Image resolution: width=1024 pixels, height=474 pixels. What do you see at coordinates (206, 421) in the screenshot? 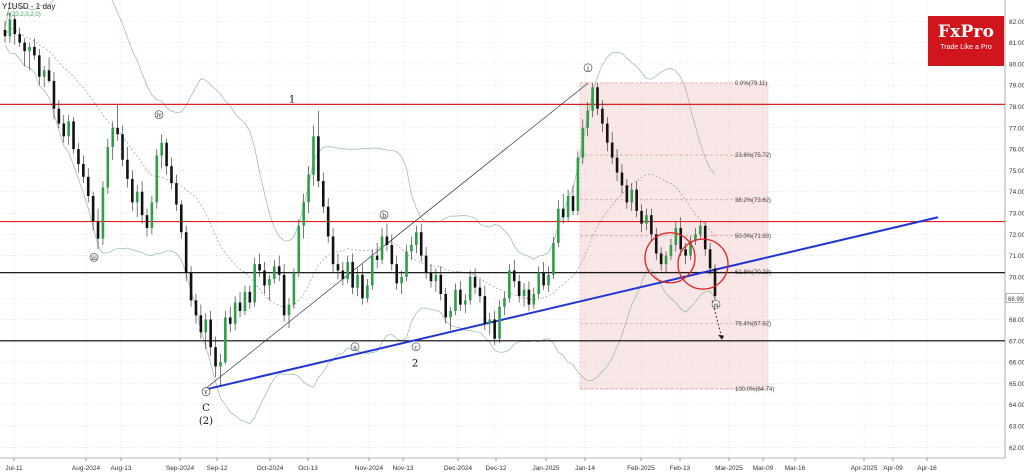
I see `wave-label: (2)` at bounding box center [206, 421].